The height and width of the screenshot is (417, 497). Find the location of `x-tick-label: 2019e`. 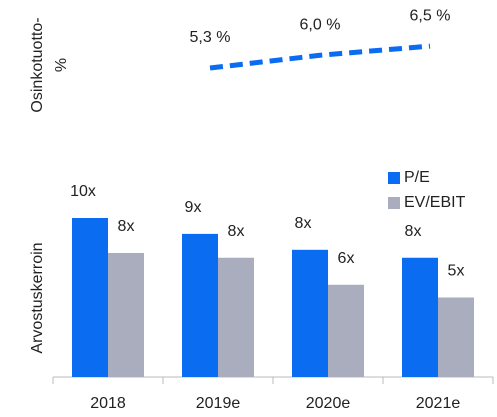

x-tick-label: 2019e is located at coordinates (218, 403).